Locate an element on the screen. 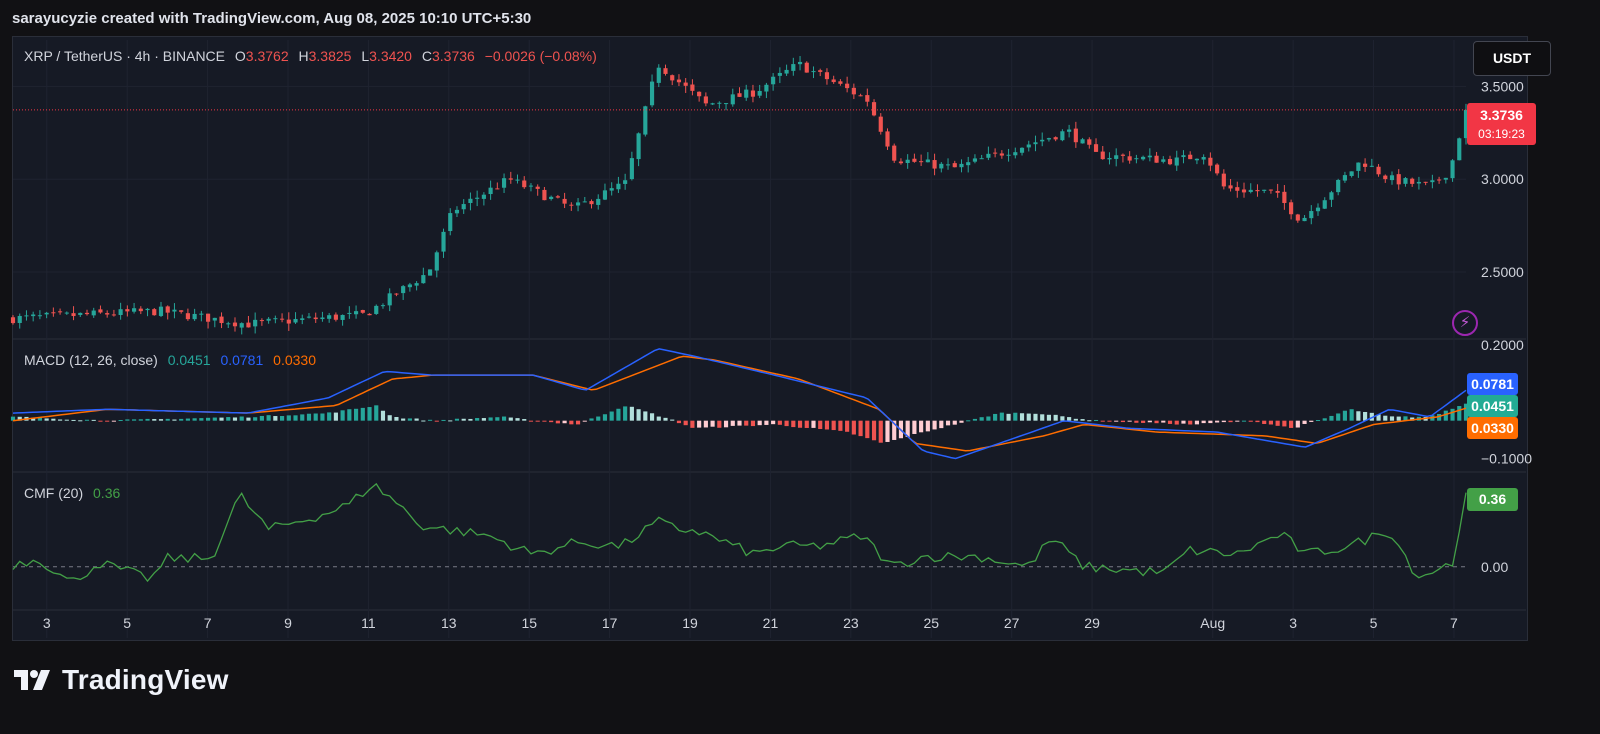  low-value: 3.3420 is located at coordinates (390, 56).